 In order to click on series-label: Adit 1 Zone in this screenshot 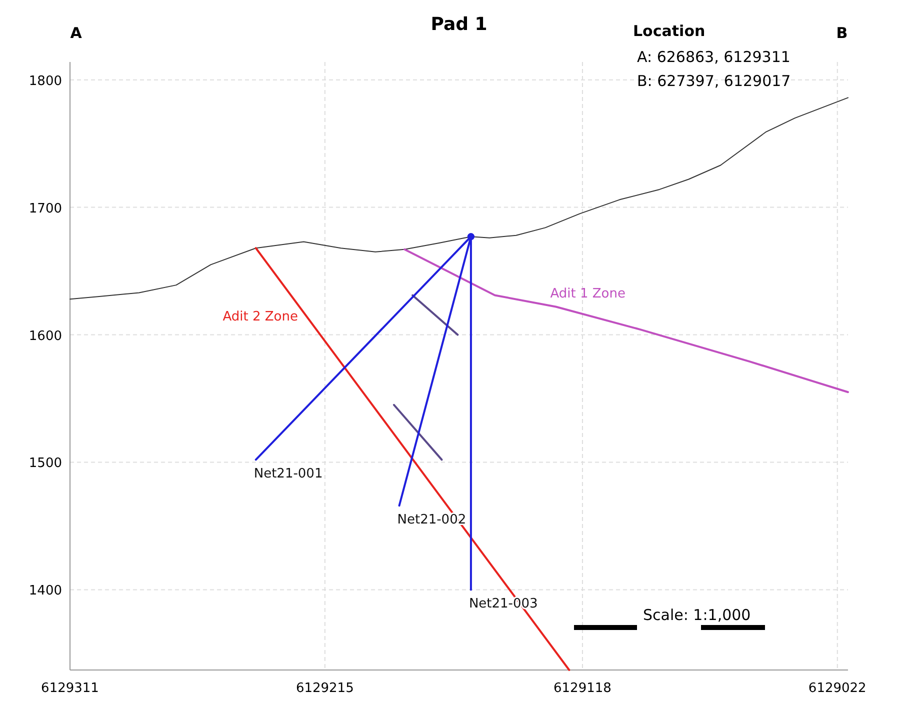, I will do `click(588, 294)`.